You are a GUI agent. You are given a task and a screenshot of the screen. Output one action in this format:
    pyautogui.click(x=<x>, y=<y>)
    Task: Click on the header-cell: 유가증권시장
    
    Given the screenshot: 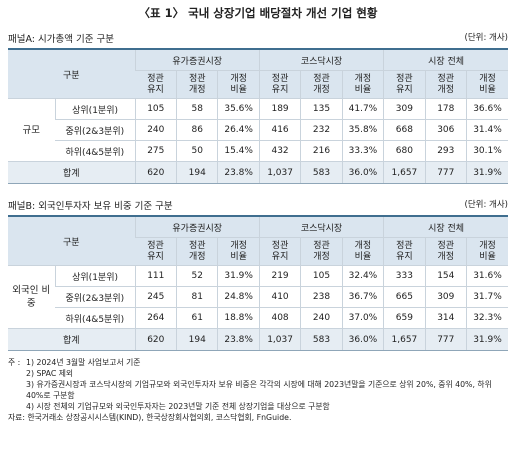 What is the action you would take?
    pyautogui.click(x=197, y=226)
    